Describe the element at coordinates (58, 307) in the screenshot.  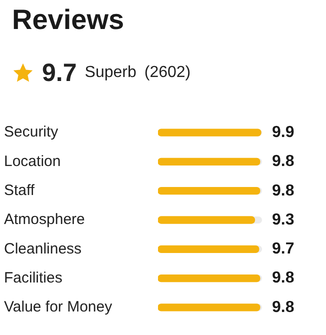
I see `y-tick-label: Value for Money` at that location.